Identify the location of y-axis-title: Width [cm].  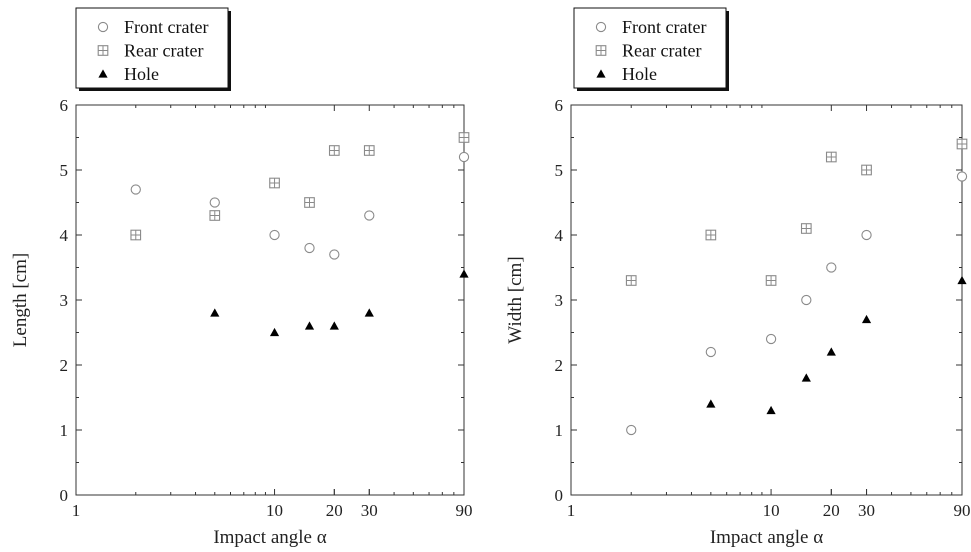
(515, 299).